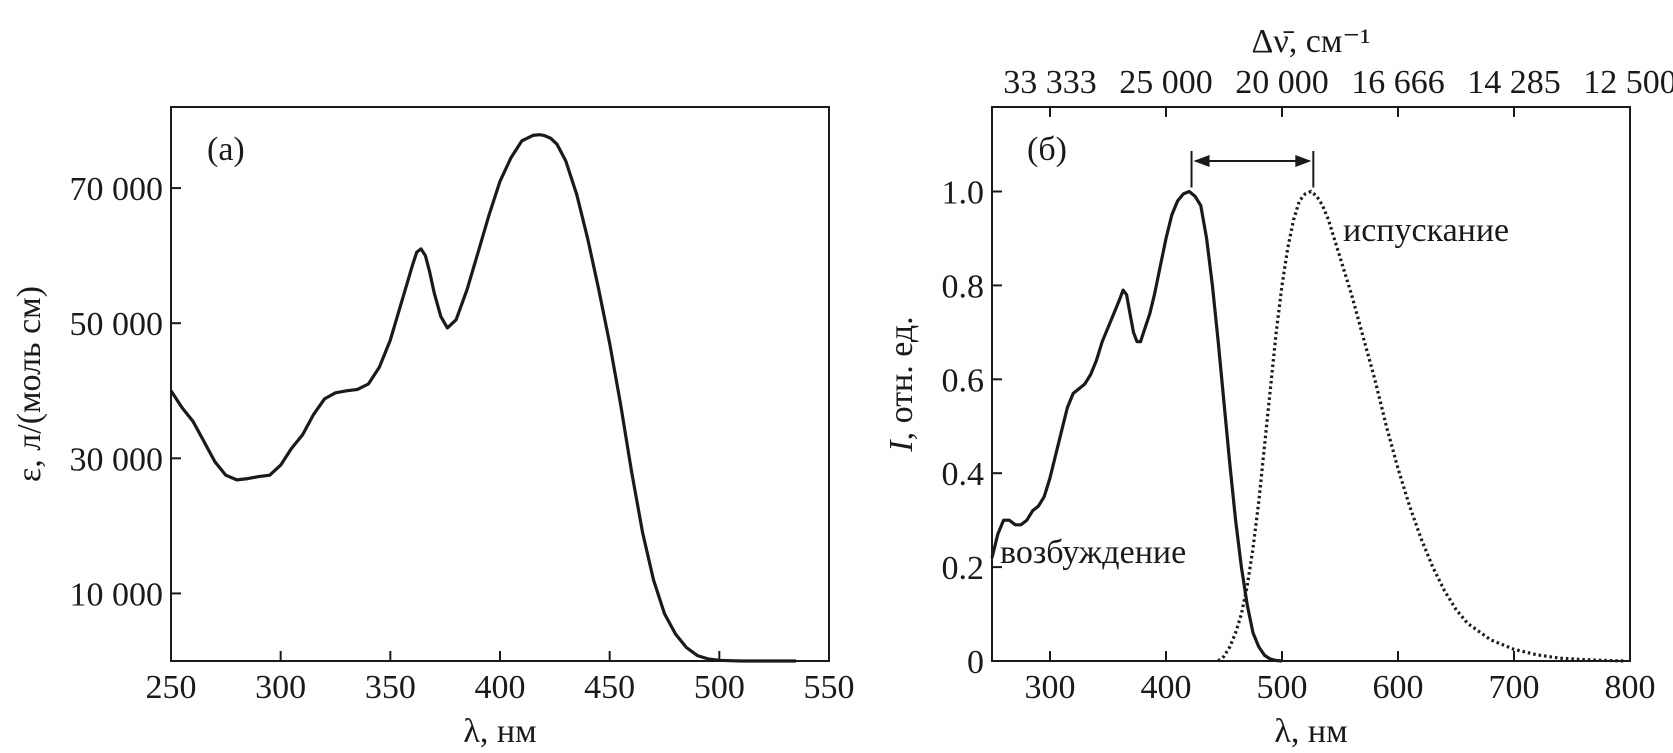 This screenshot has width=1673, height=753. Describe the element at coordinates (226, 149) in the screenshot. I see `panel-a-label: (а)` at that location.